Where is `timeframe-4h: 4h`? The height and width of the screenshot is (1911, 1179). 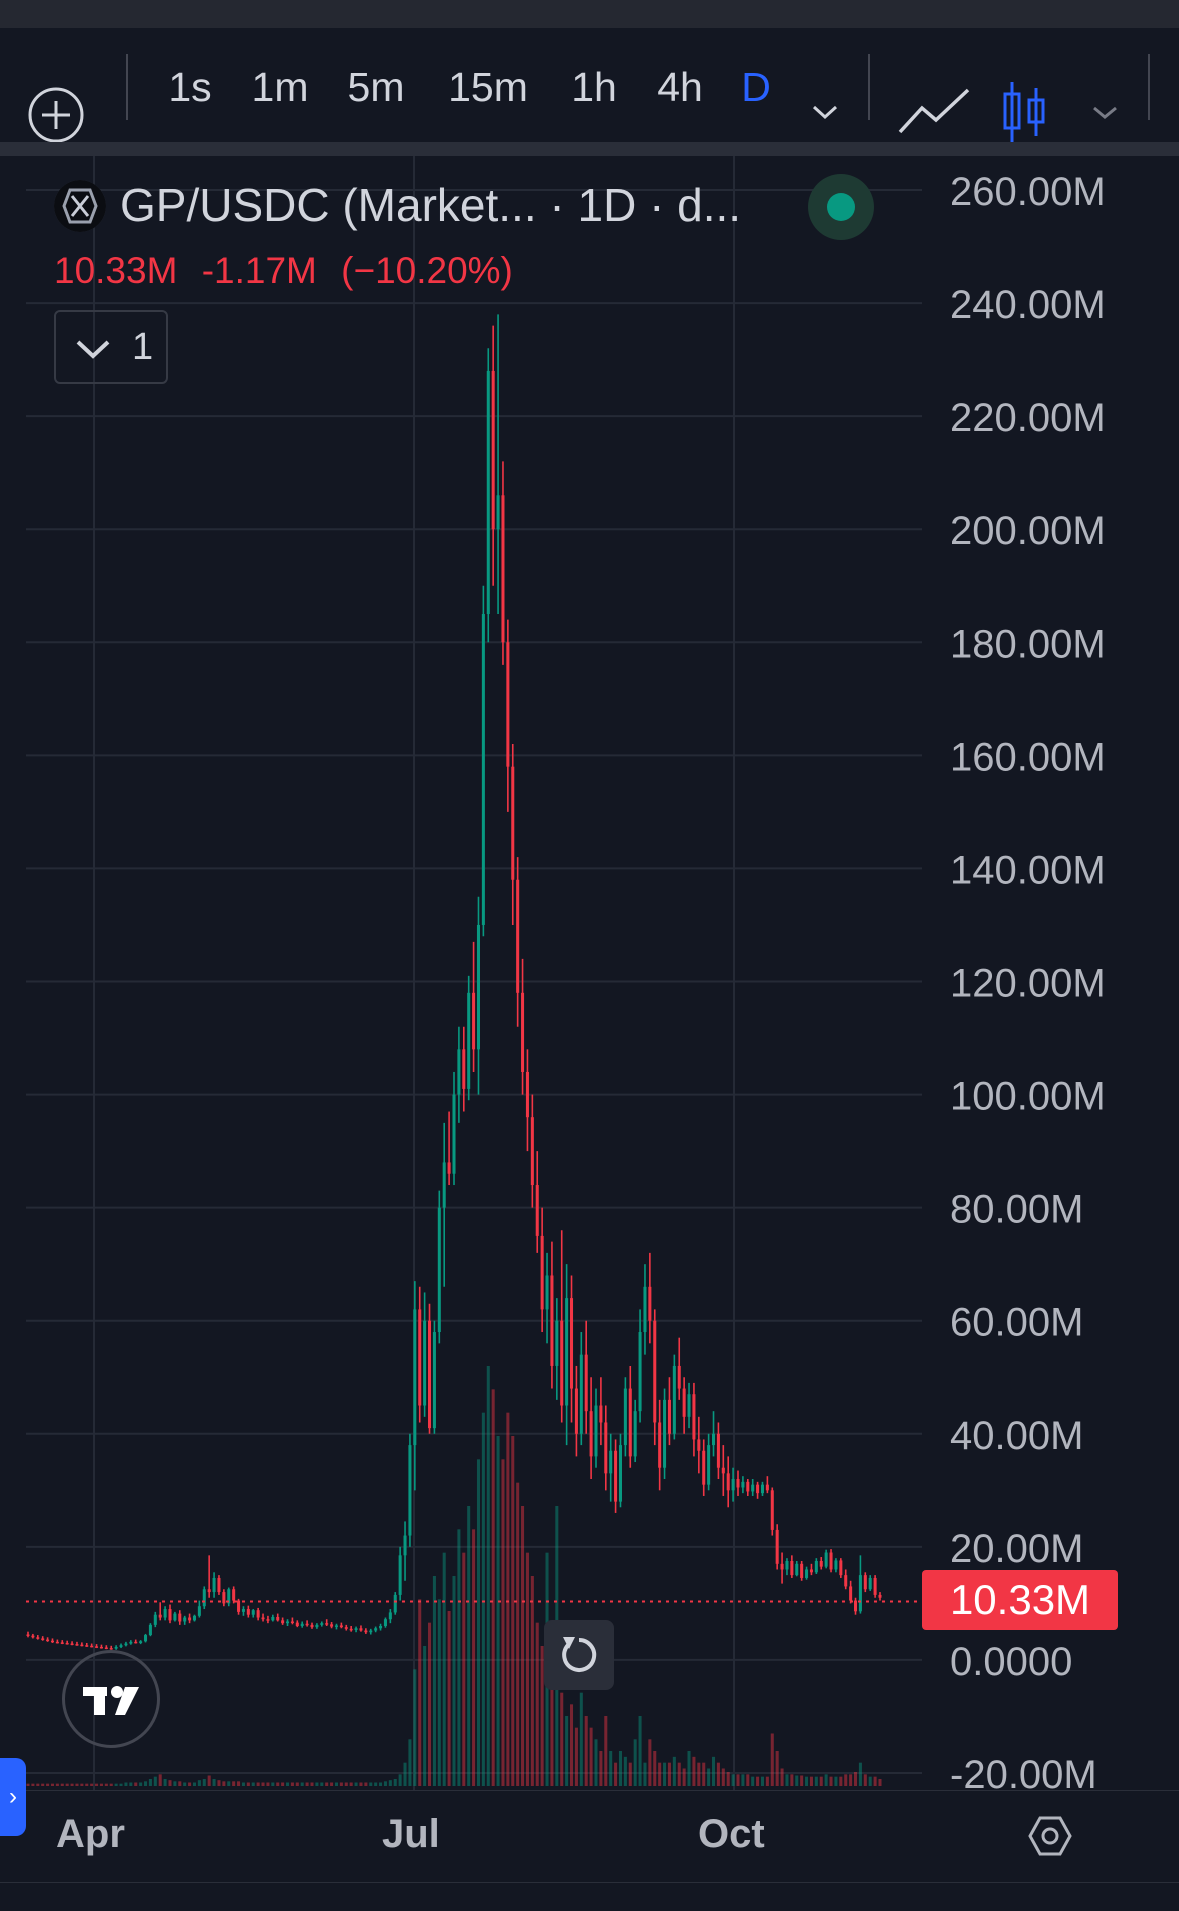
timeframe-4h: 4h is located at coordinates (680, 87).